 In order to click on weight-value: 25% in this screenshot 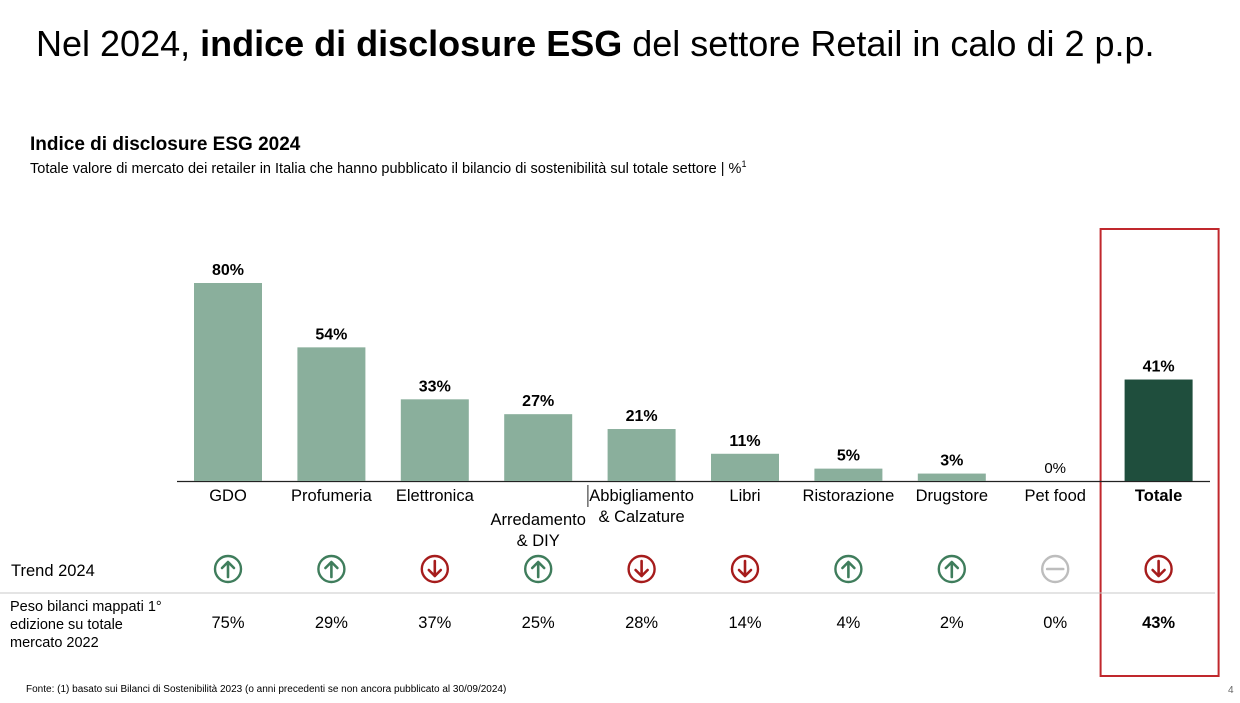, I will do `click(538, 623)`.